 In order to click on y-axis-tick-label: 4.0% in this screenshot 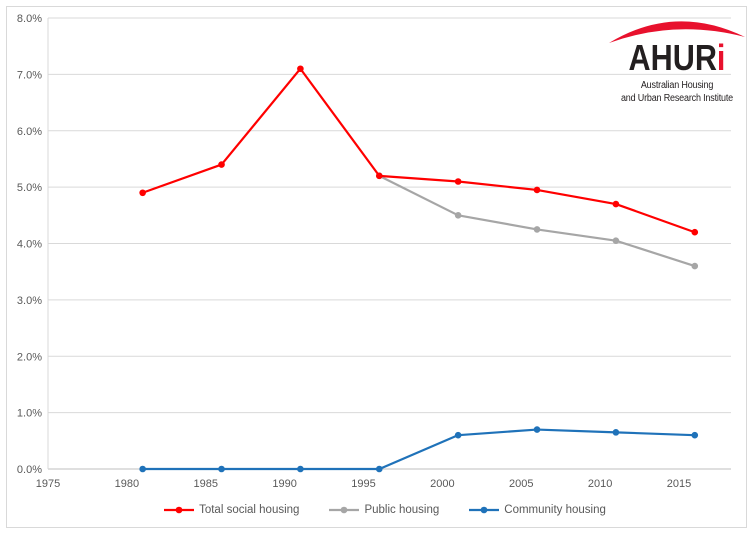, I will do `click(29, 245)`.